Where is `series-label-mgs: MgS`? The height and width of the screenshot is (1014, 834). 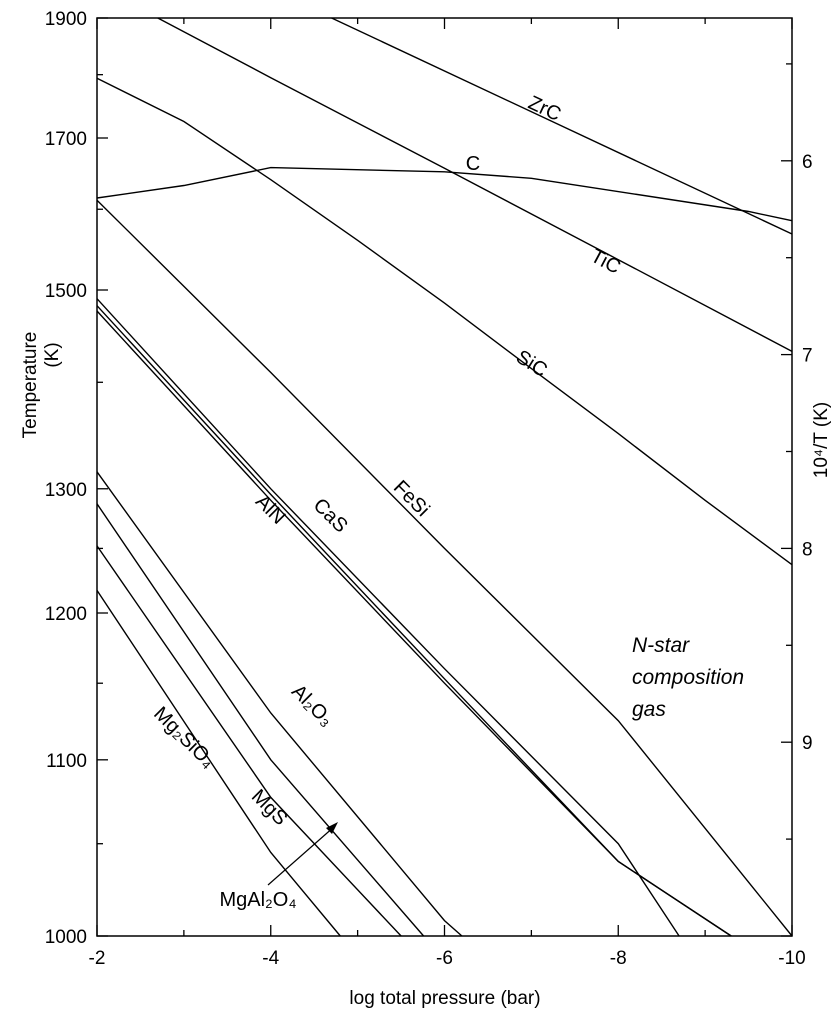 series-label-mgs: MgS is located at coordinates (269, 807).